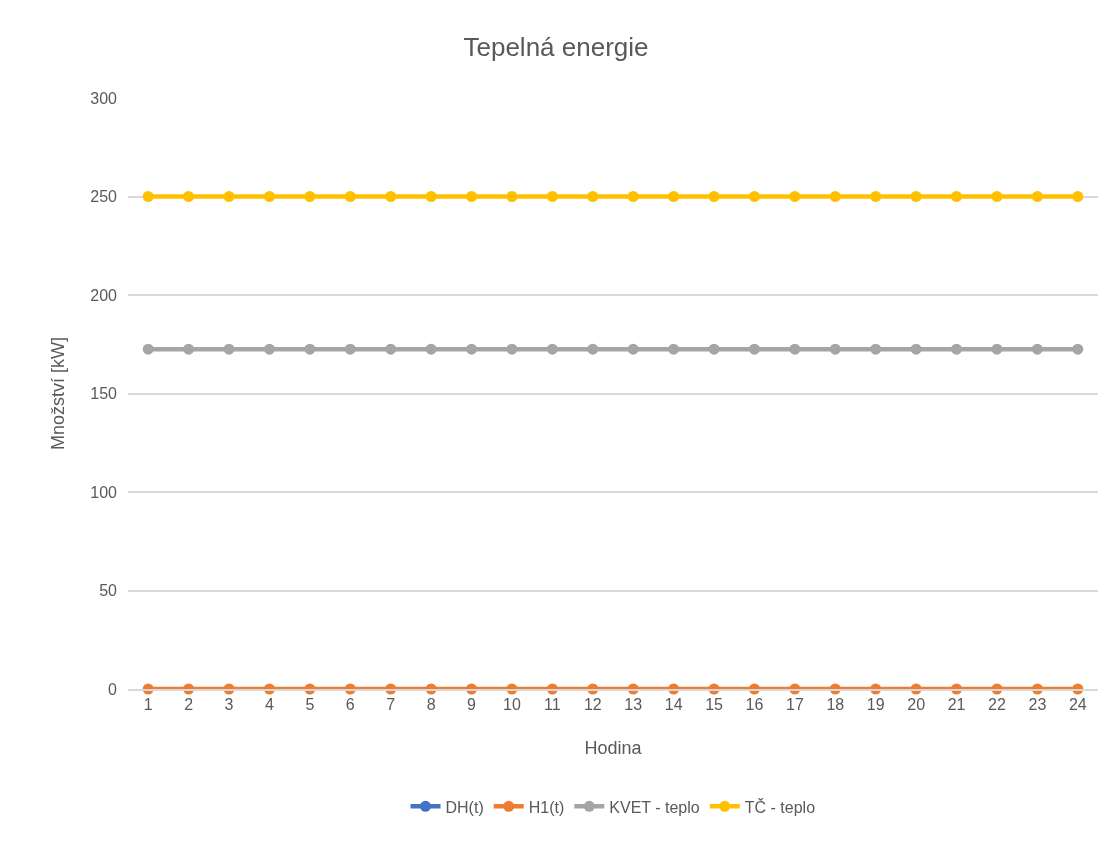  I want to click on x-tick-label: 18, so click(835, 704).